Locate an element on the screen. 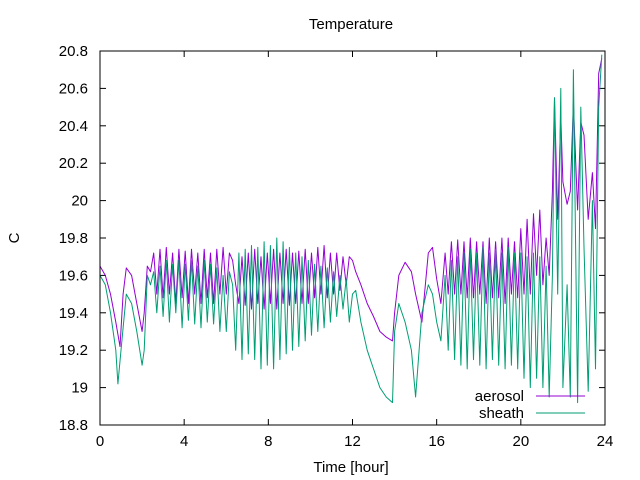  x-tick-label: 24 is located at coordinates (605, 441).